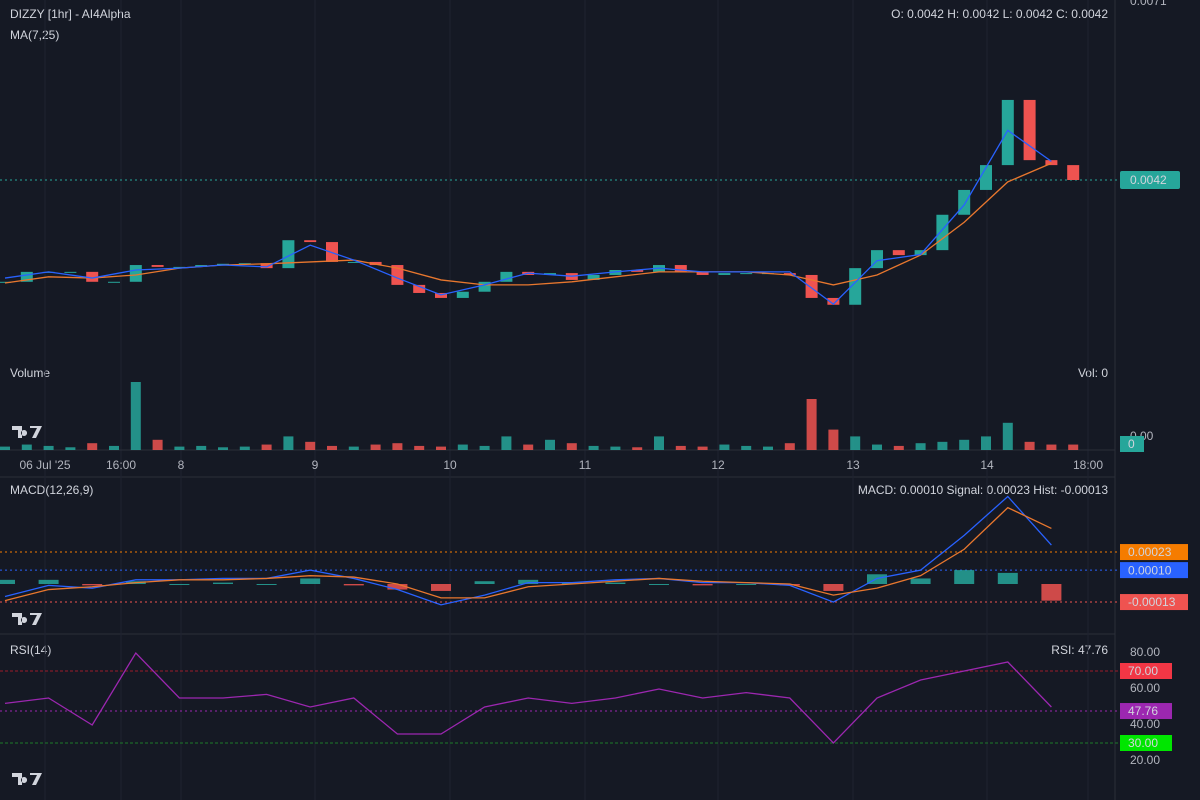 The image size is (1200, 800). Describe the element at coordinates (1150, 552) in the screenshot. I see `macd-badge-text: 0.00023` at that location.